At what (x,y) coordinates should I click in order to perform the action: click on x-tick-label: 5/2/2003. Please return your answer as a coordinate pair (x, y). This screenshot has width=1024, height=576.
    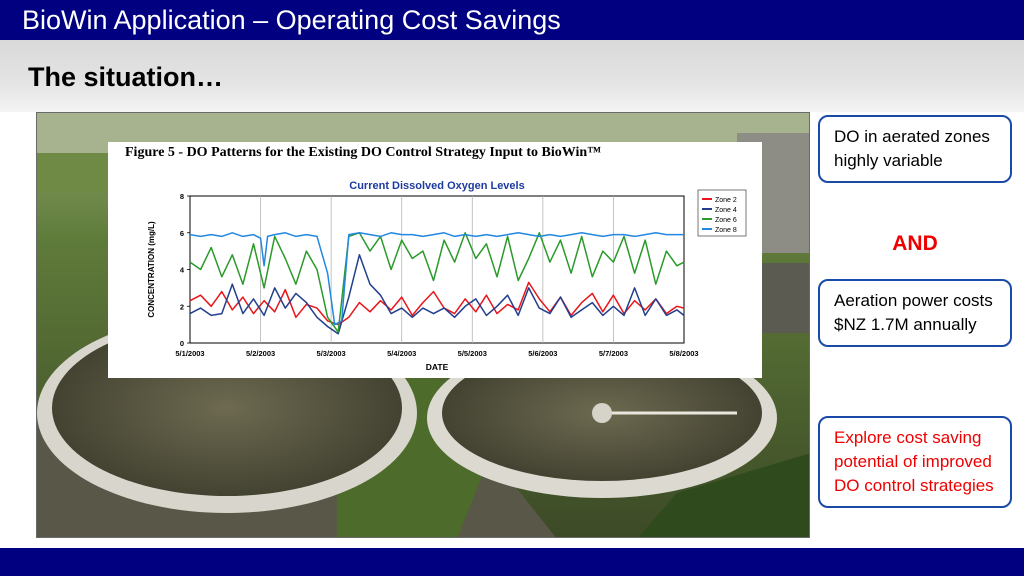
    Looking at the image, I should click on (260, 353).